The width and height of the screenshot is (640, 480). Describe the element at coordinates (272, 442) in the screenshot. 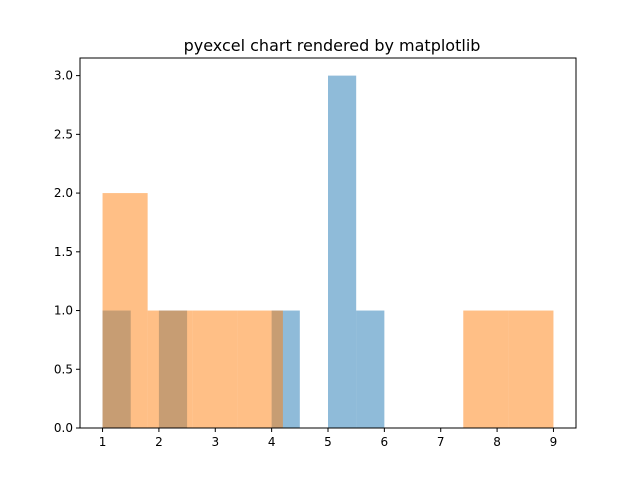

I see `x-tick-label: 4` at that location.